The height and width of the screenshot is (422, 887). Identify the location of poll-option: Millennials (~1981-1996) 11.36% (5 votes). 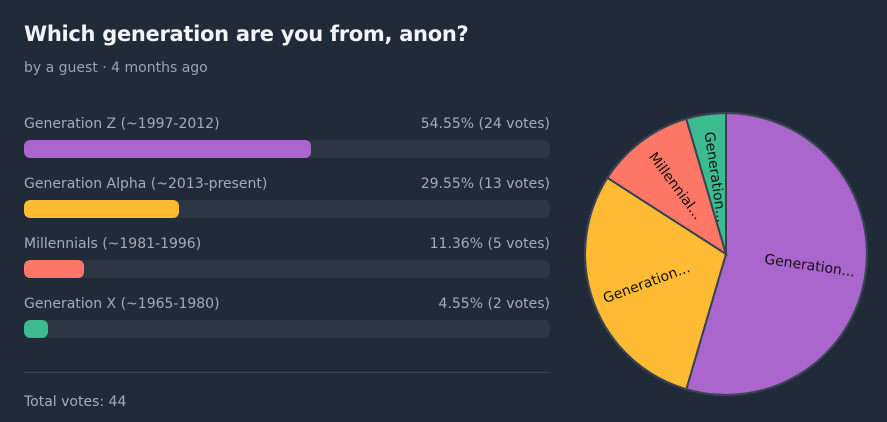
(287, 257).